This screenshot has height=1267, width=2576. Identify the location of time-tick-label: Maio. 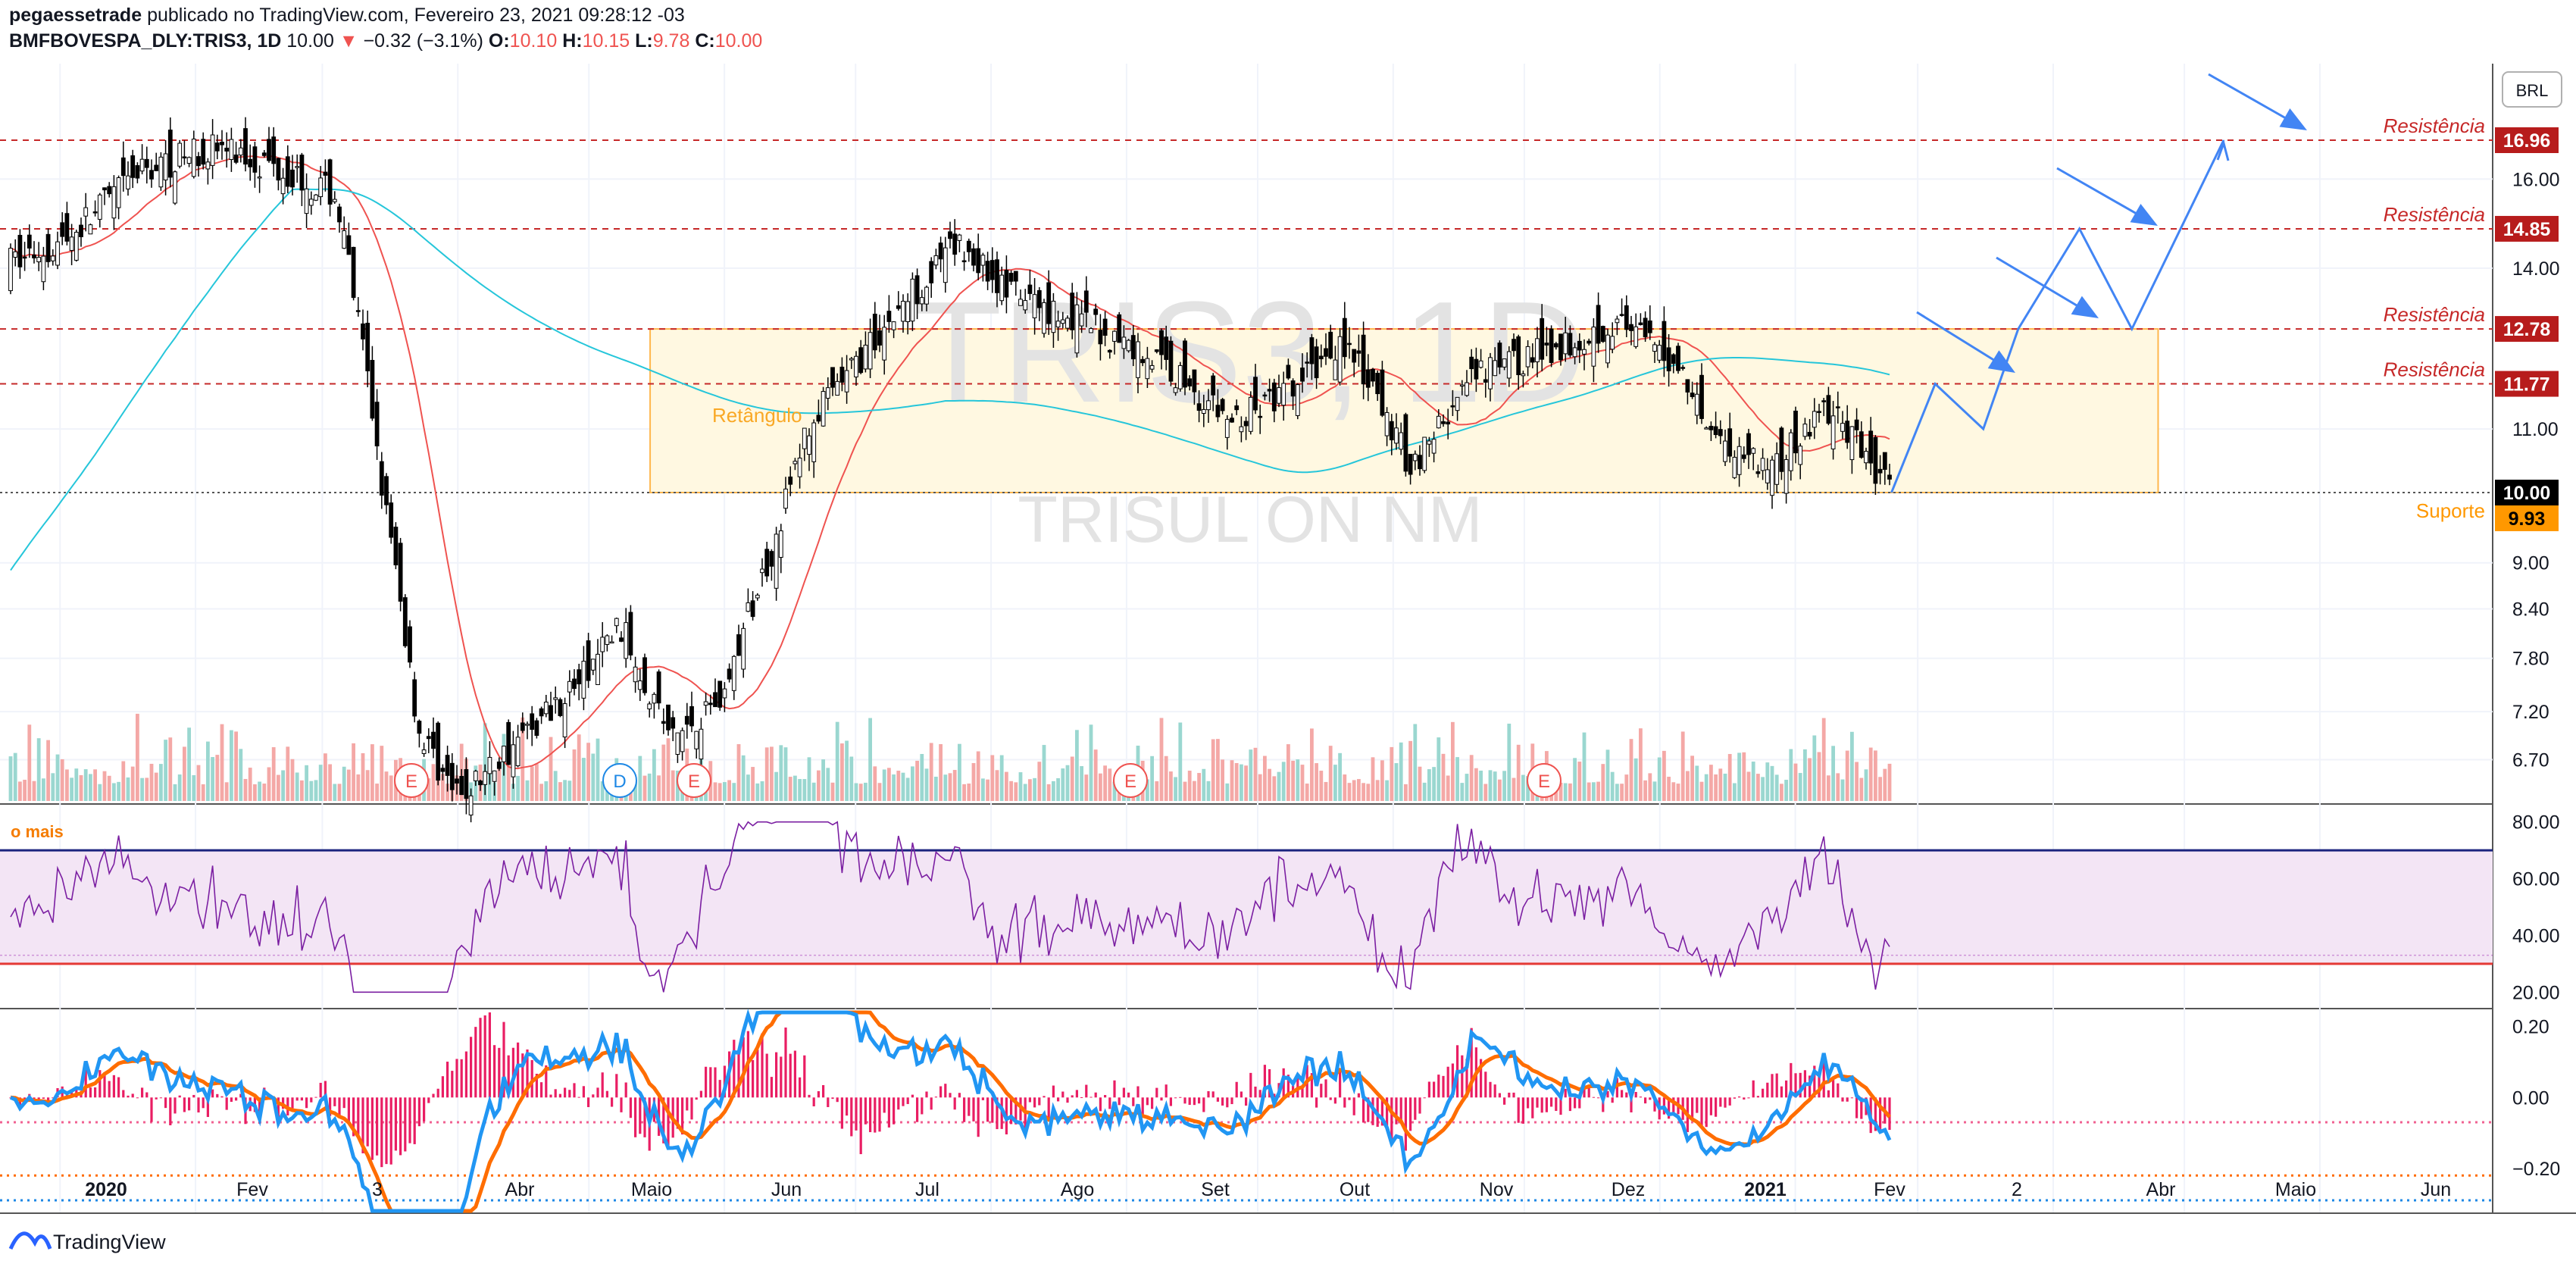
(652, 1189).